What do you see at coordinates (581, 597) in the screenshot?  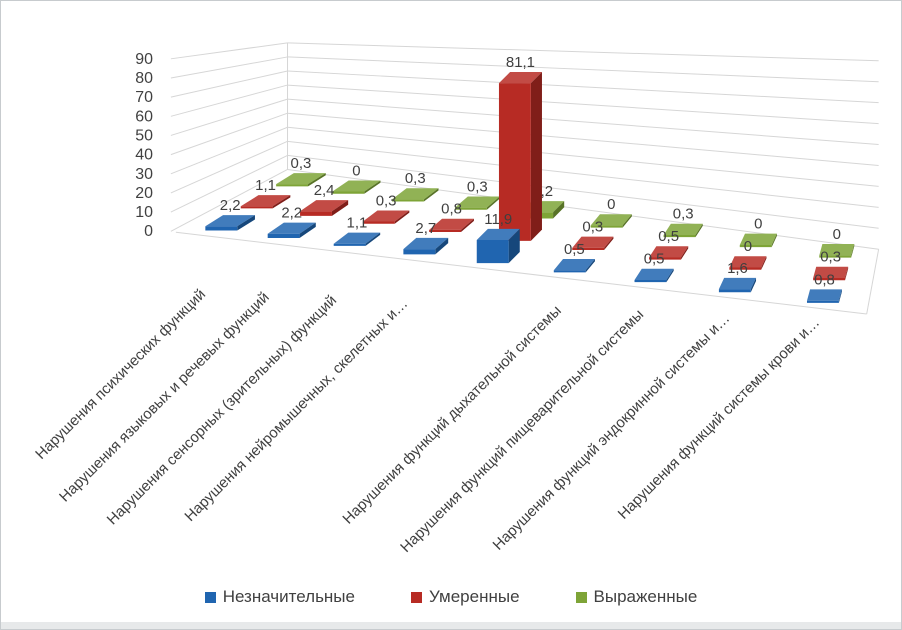 I see `legend-swatch-green` at bounding box center [581, 597].